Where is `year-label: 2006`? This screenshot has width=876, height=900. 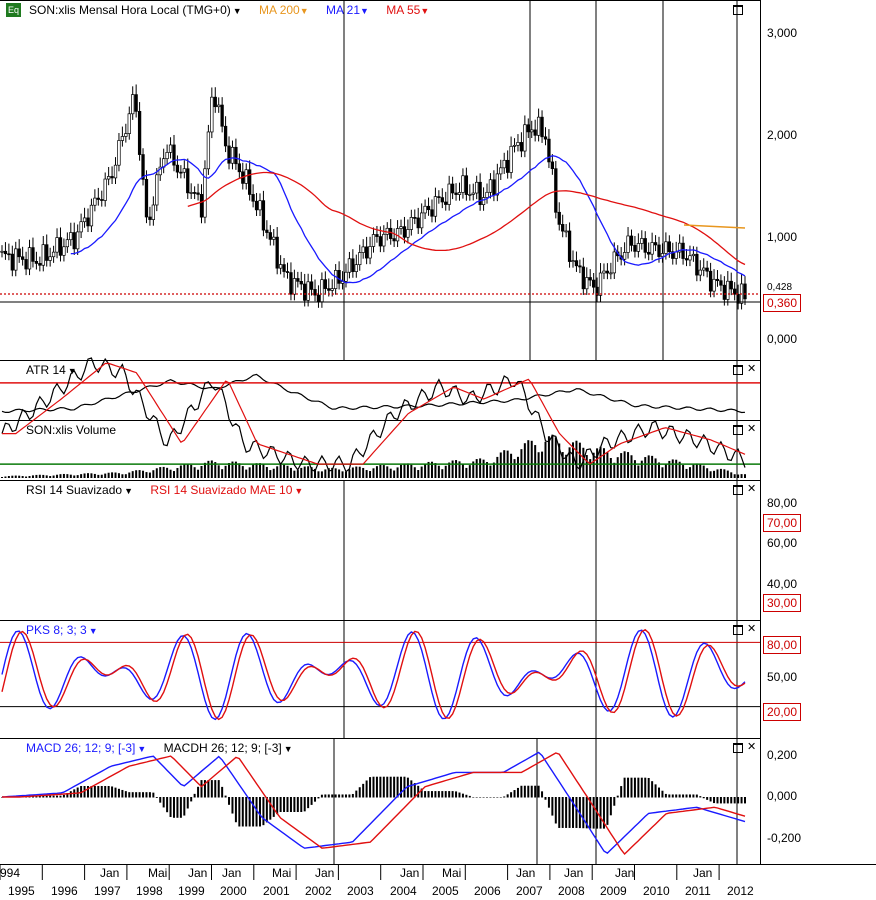
year-label: 2006 is located at coordinates (487, 891).